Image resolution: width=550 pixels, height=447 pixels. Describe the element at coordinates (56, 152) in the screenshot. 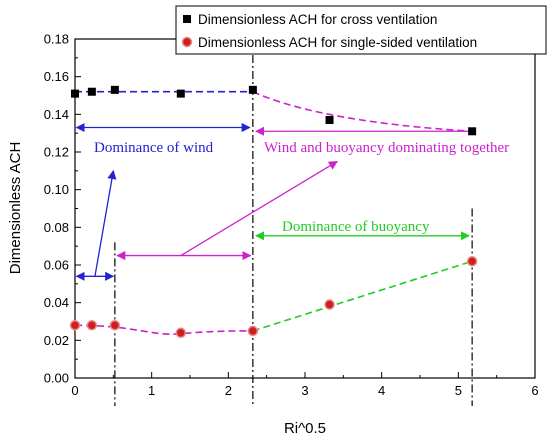

I see `y-tick-label: 0.12` at that location.